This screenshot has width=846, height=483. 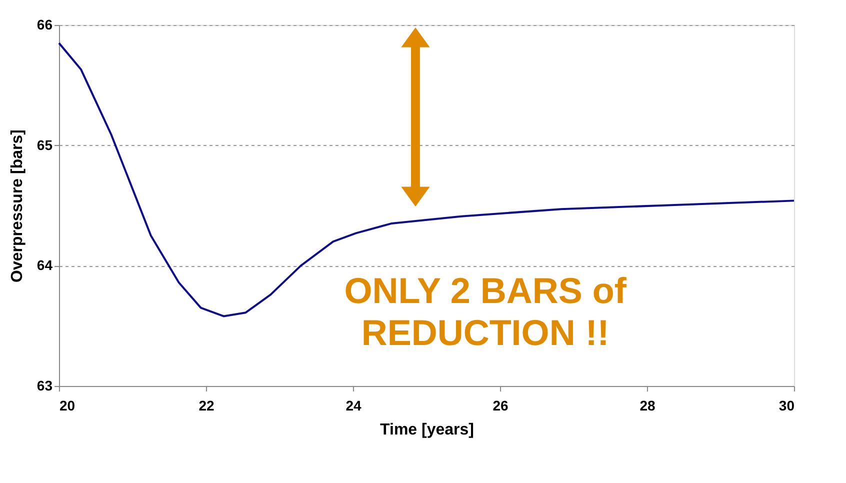 I want to click on x-tick-label: 24, so click(x=354, y=406).